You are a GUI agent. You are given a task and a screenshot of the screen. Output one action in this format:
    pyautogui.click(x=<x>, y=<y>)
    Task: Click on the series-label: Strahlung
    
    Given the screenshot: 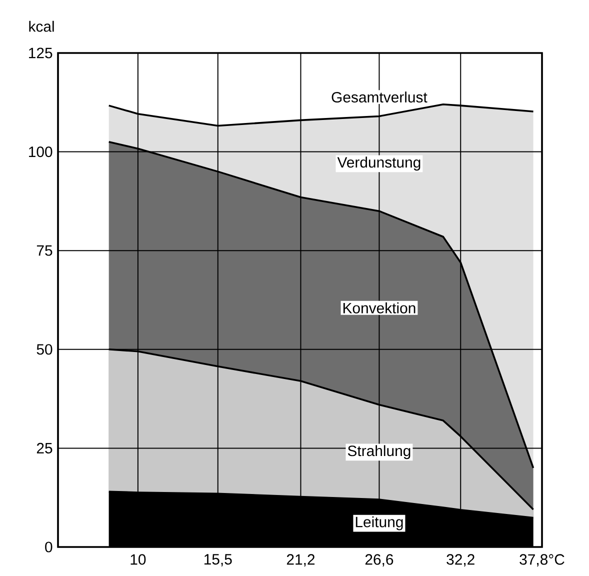 What is the action you would take?
    pyautogui.click(x=379, y=452)
    